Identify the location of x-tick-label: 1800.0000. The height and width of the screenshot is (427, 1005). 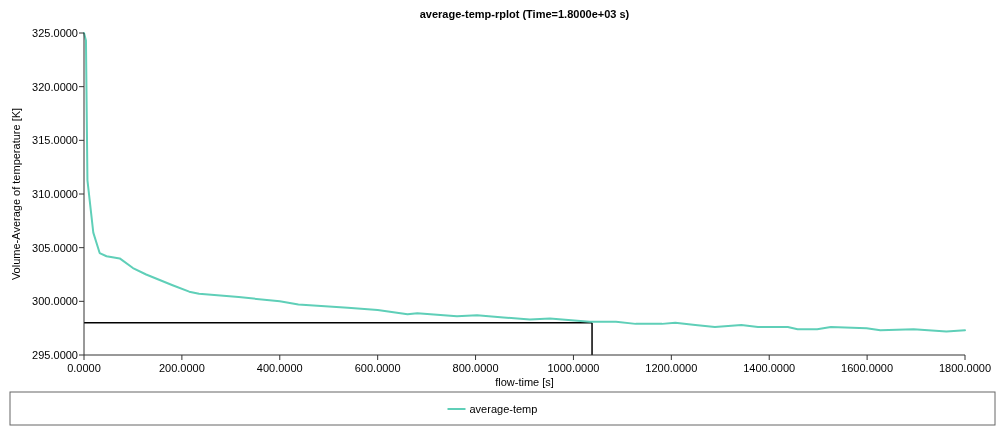
(965, 368).